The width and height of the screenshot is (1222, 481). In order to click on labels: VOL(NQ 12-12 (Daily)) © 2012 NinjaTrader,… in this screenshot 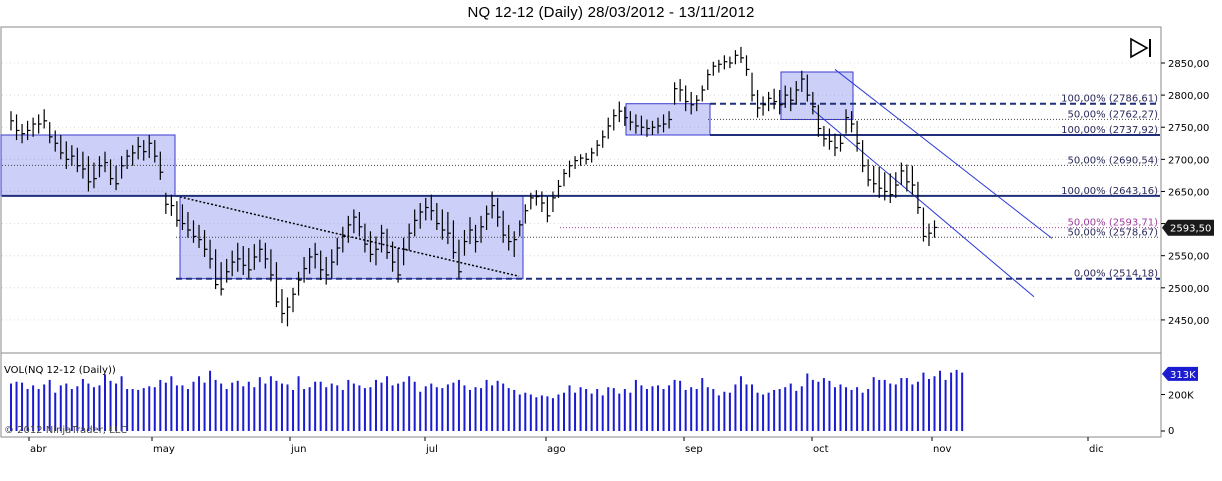, I will do `click(65, 400)`.